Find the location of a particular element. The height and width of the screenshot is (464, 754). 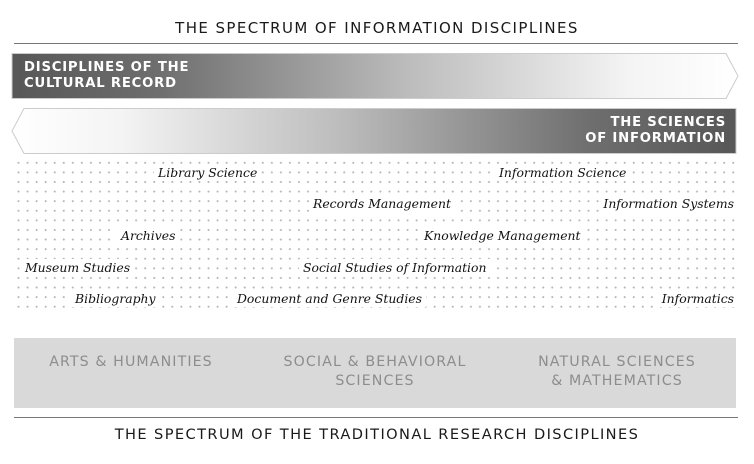

sciences-line-2: OF INFORMATION is located at coordinates (655, 138).